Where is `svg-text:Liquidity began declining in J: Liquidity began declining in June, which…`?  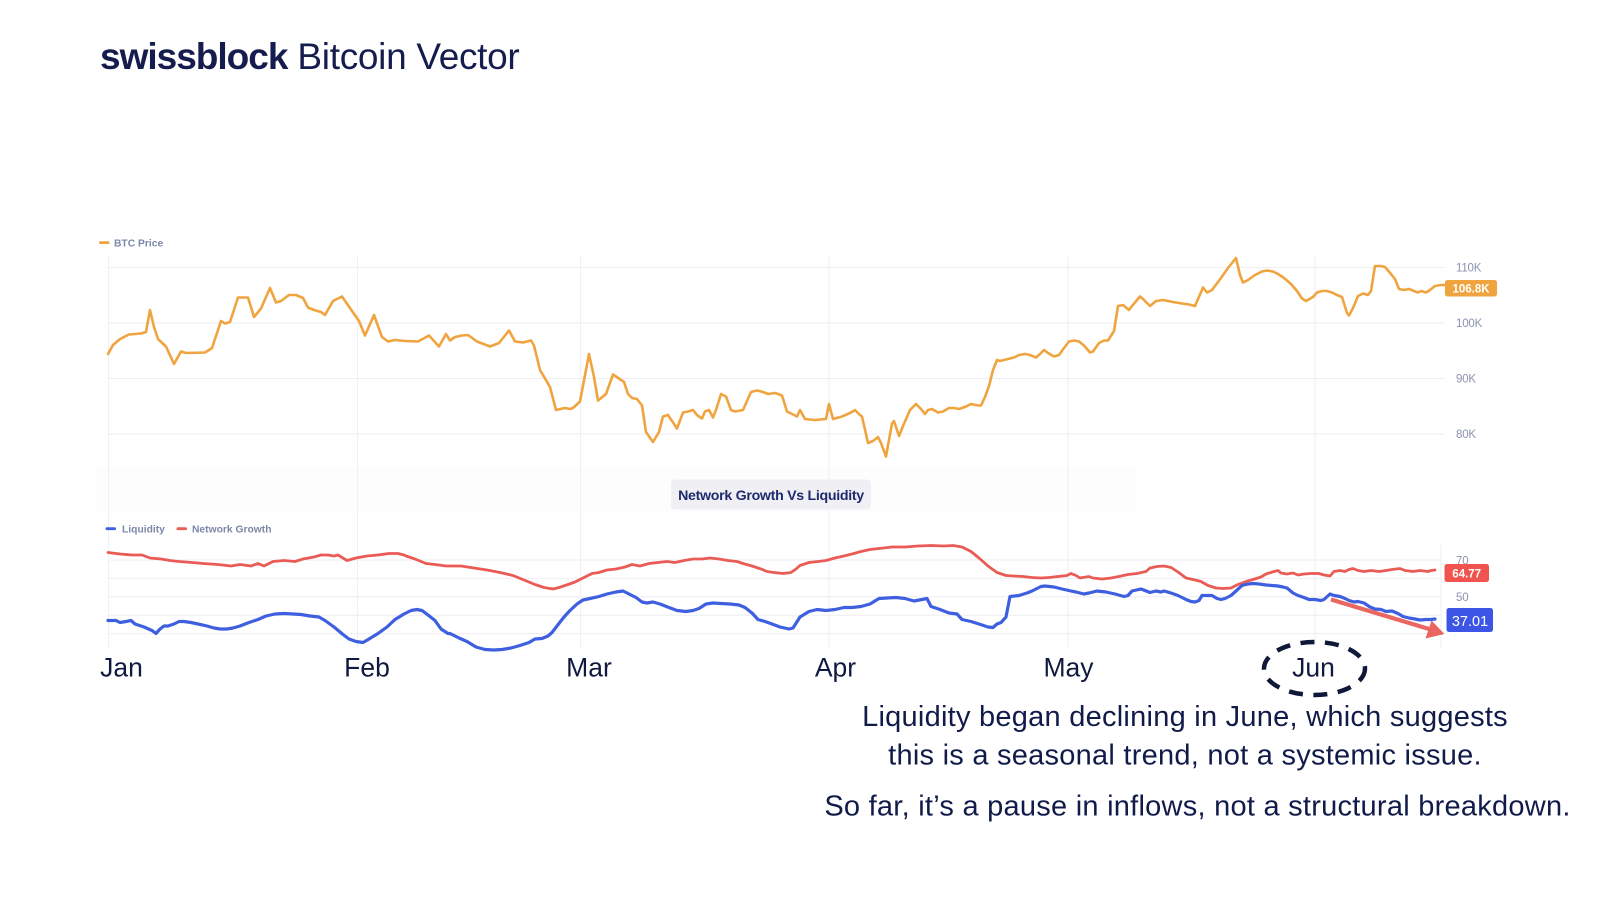 svg-text:Liquidity began declining in J: Liquidity began declining in June, which… is located at coordinates (1185, 717).